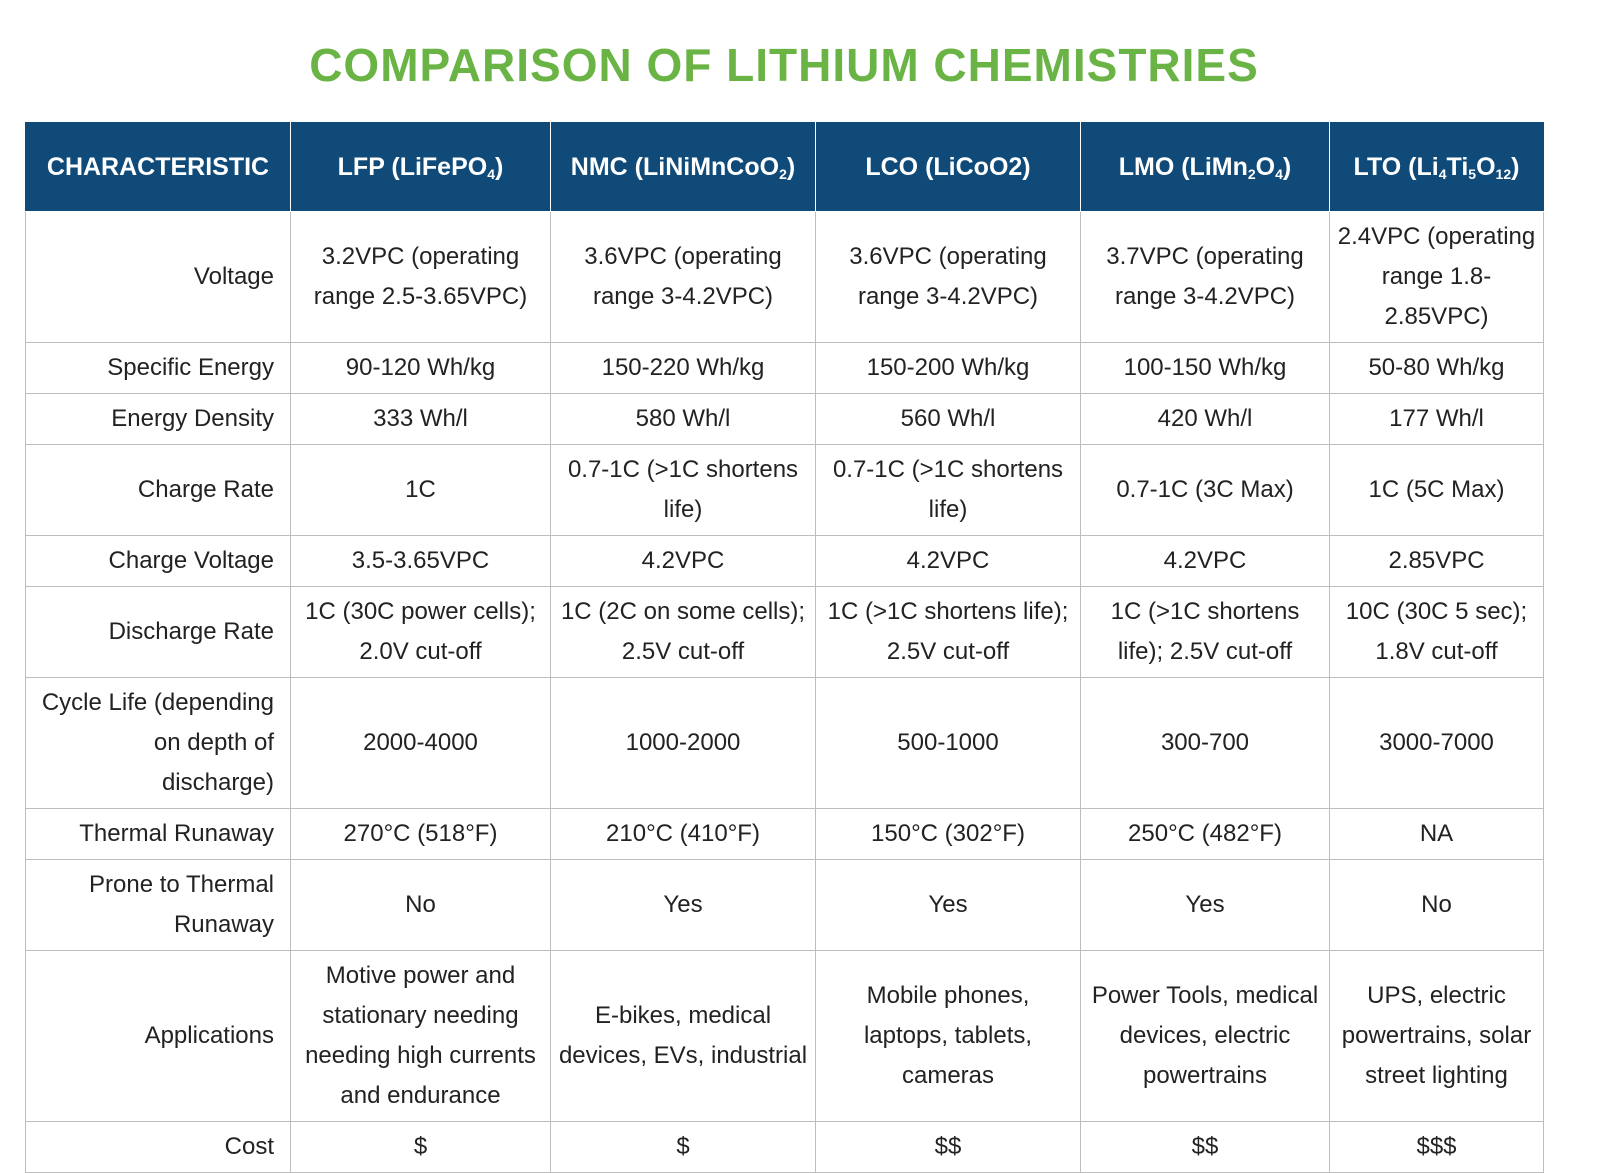 This screenshot has width=1600, height=1173. What do you see at coordinates (158, 277) in the screenshot?
I see `row-label: Voltage` at bounding box center [158, 277].